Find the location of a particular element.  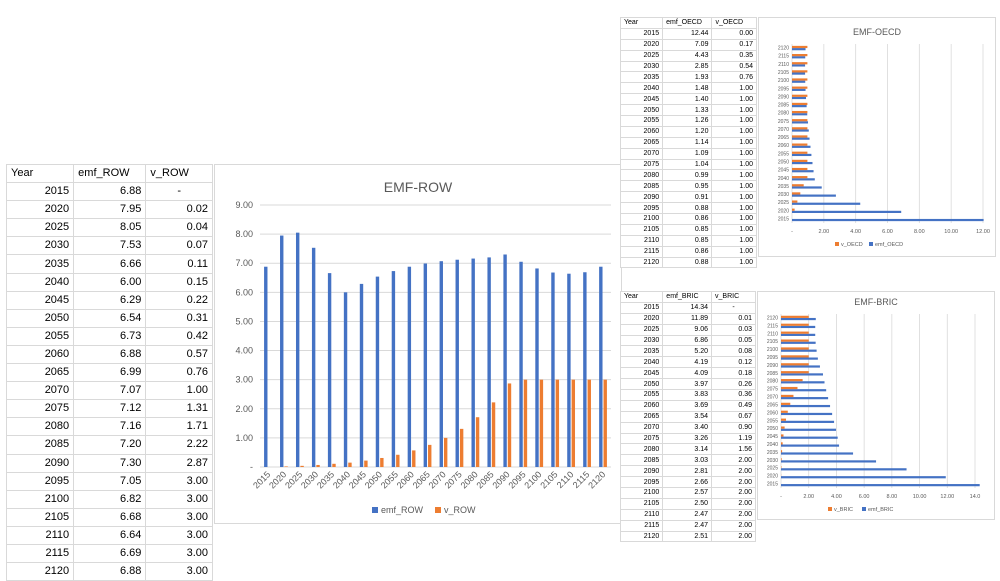

table-cell: 1.09 is located at coordinates (687, 153).